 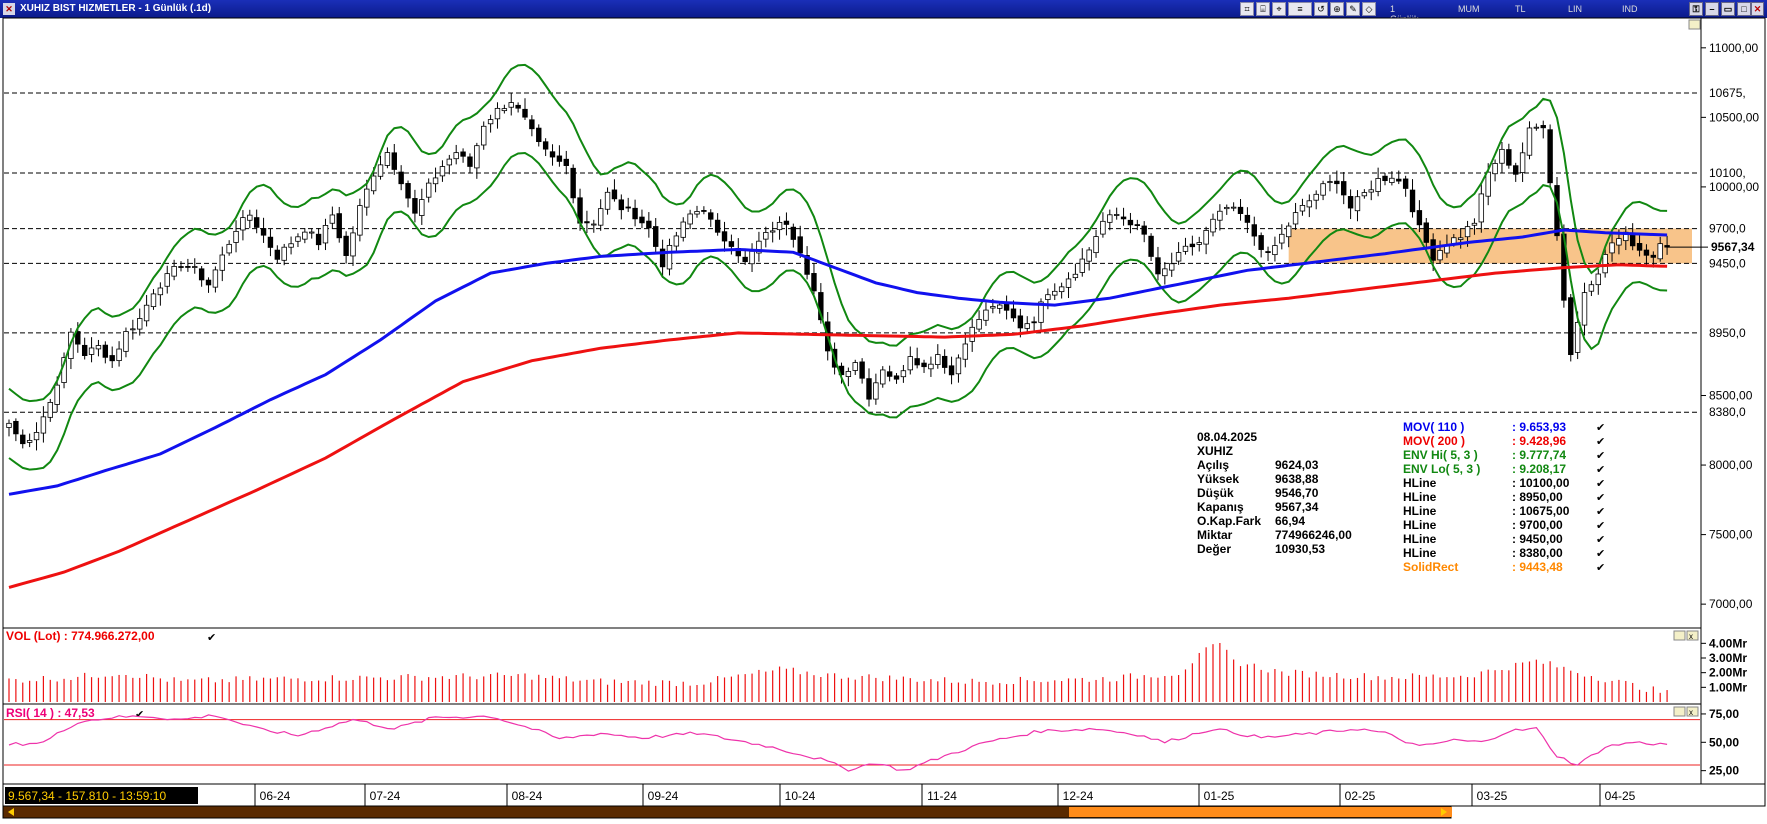 What do you see at coordinates (1215, 535) in the screenshot?
I see `info-label: Miktar` at bounding box center [1215, 535].